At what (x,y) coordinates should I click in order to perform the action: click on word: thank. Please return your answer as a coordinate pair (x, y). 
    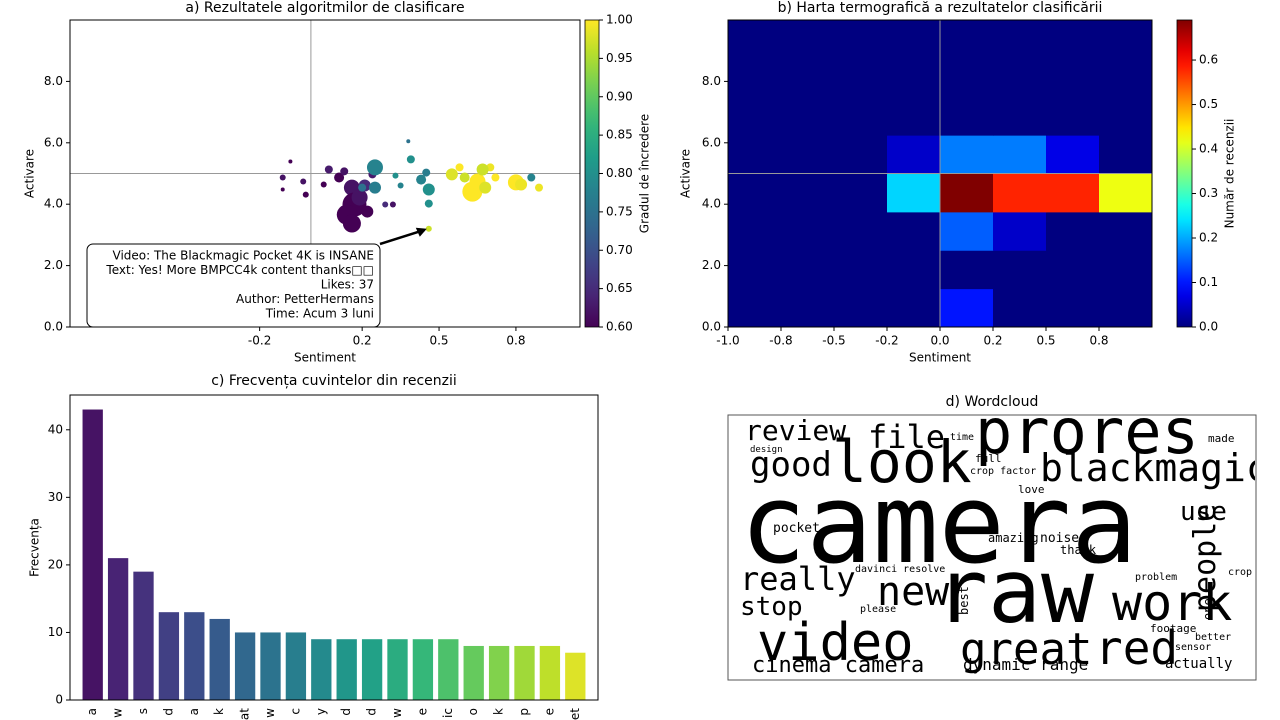
    Looking at the image, I should click on (1078, 550).